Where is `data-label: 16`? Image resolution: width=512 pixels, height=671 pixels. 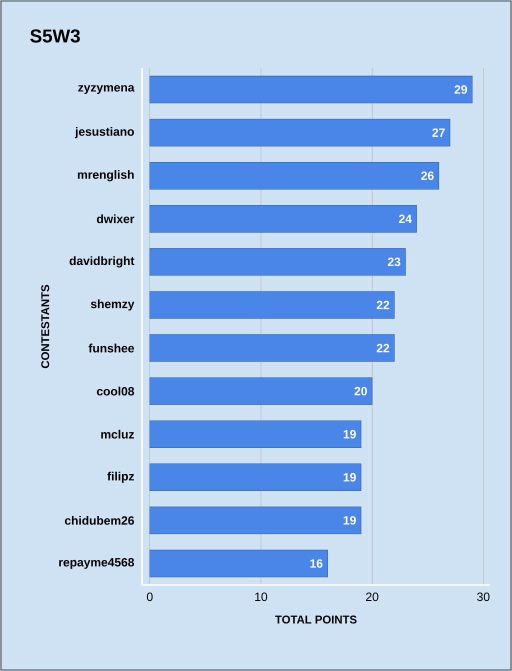
data-label: 16 is located at coordinates (316, 563).